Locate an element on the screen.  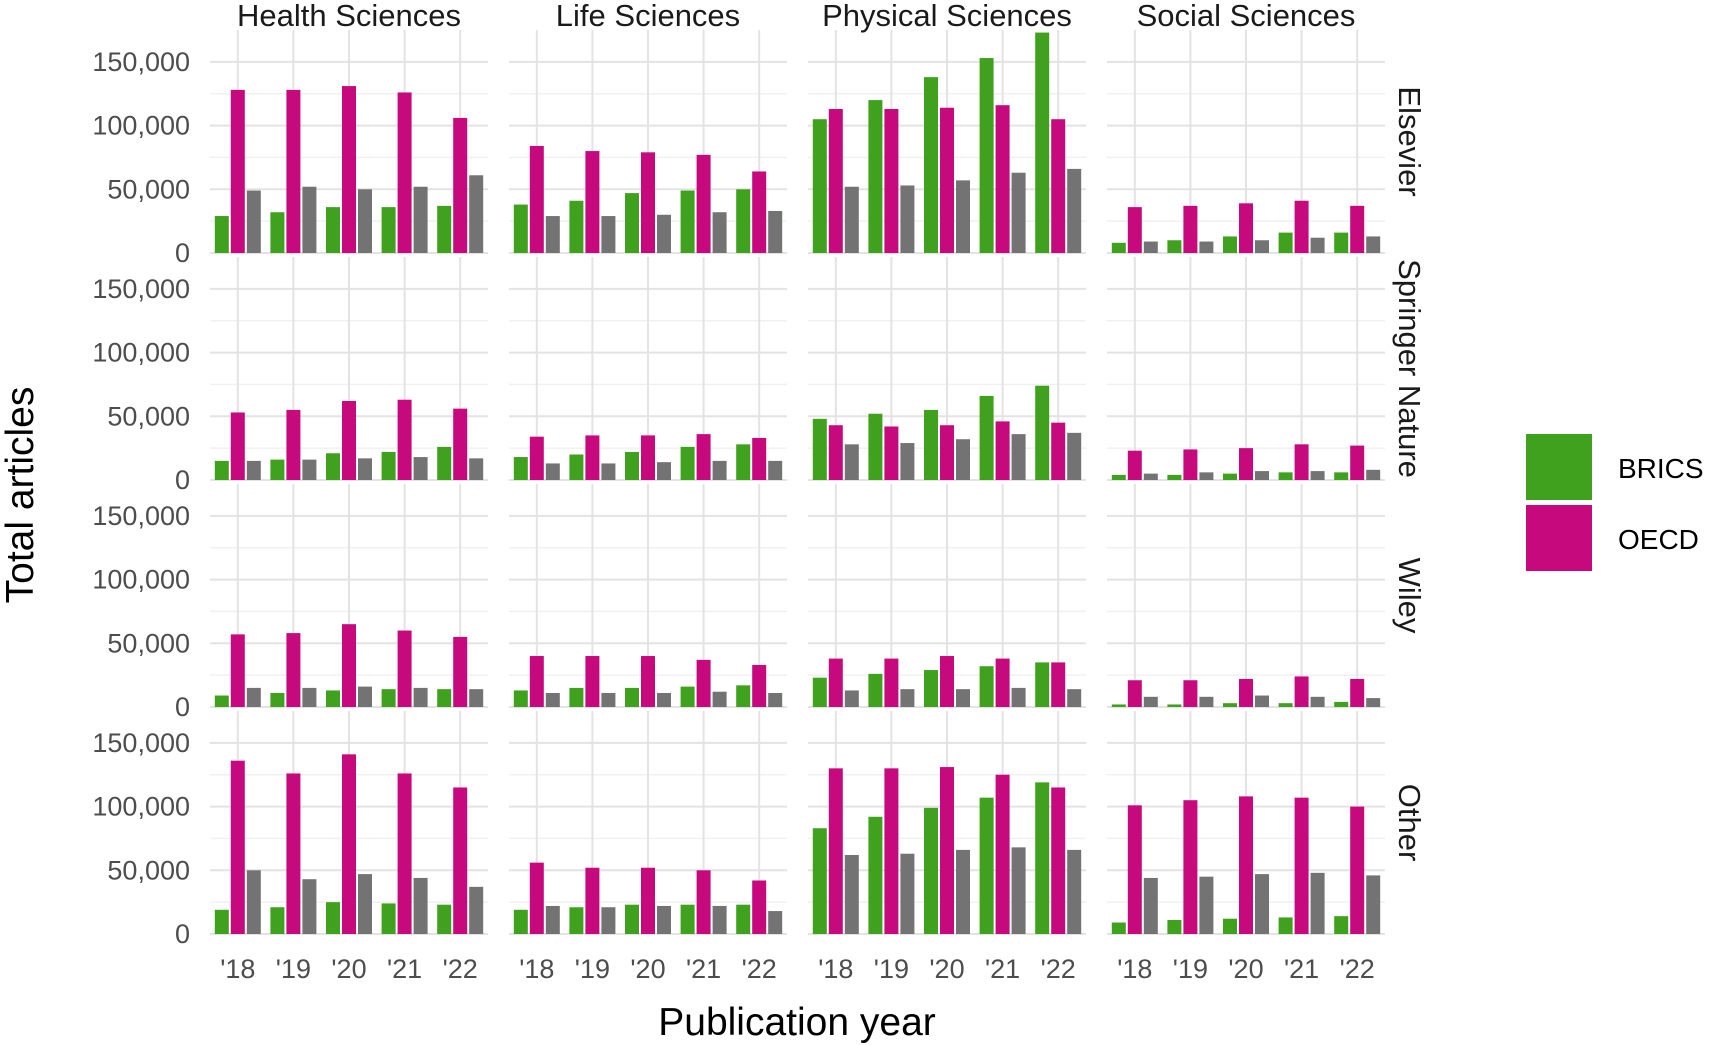
panel-elsevier-health-sciences is located at coordinates (349, 142).